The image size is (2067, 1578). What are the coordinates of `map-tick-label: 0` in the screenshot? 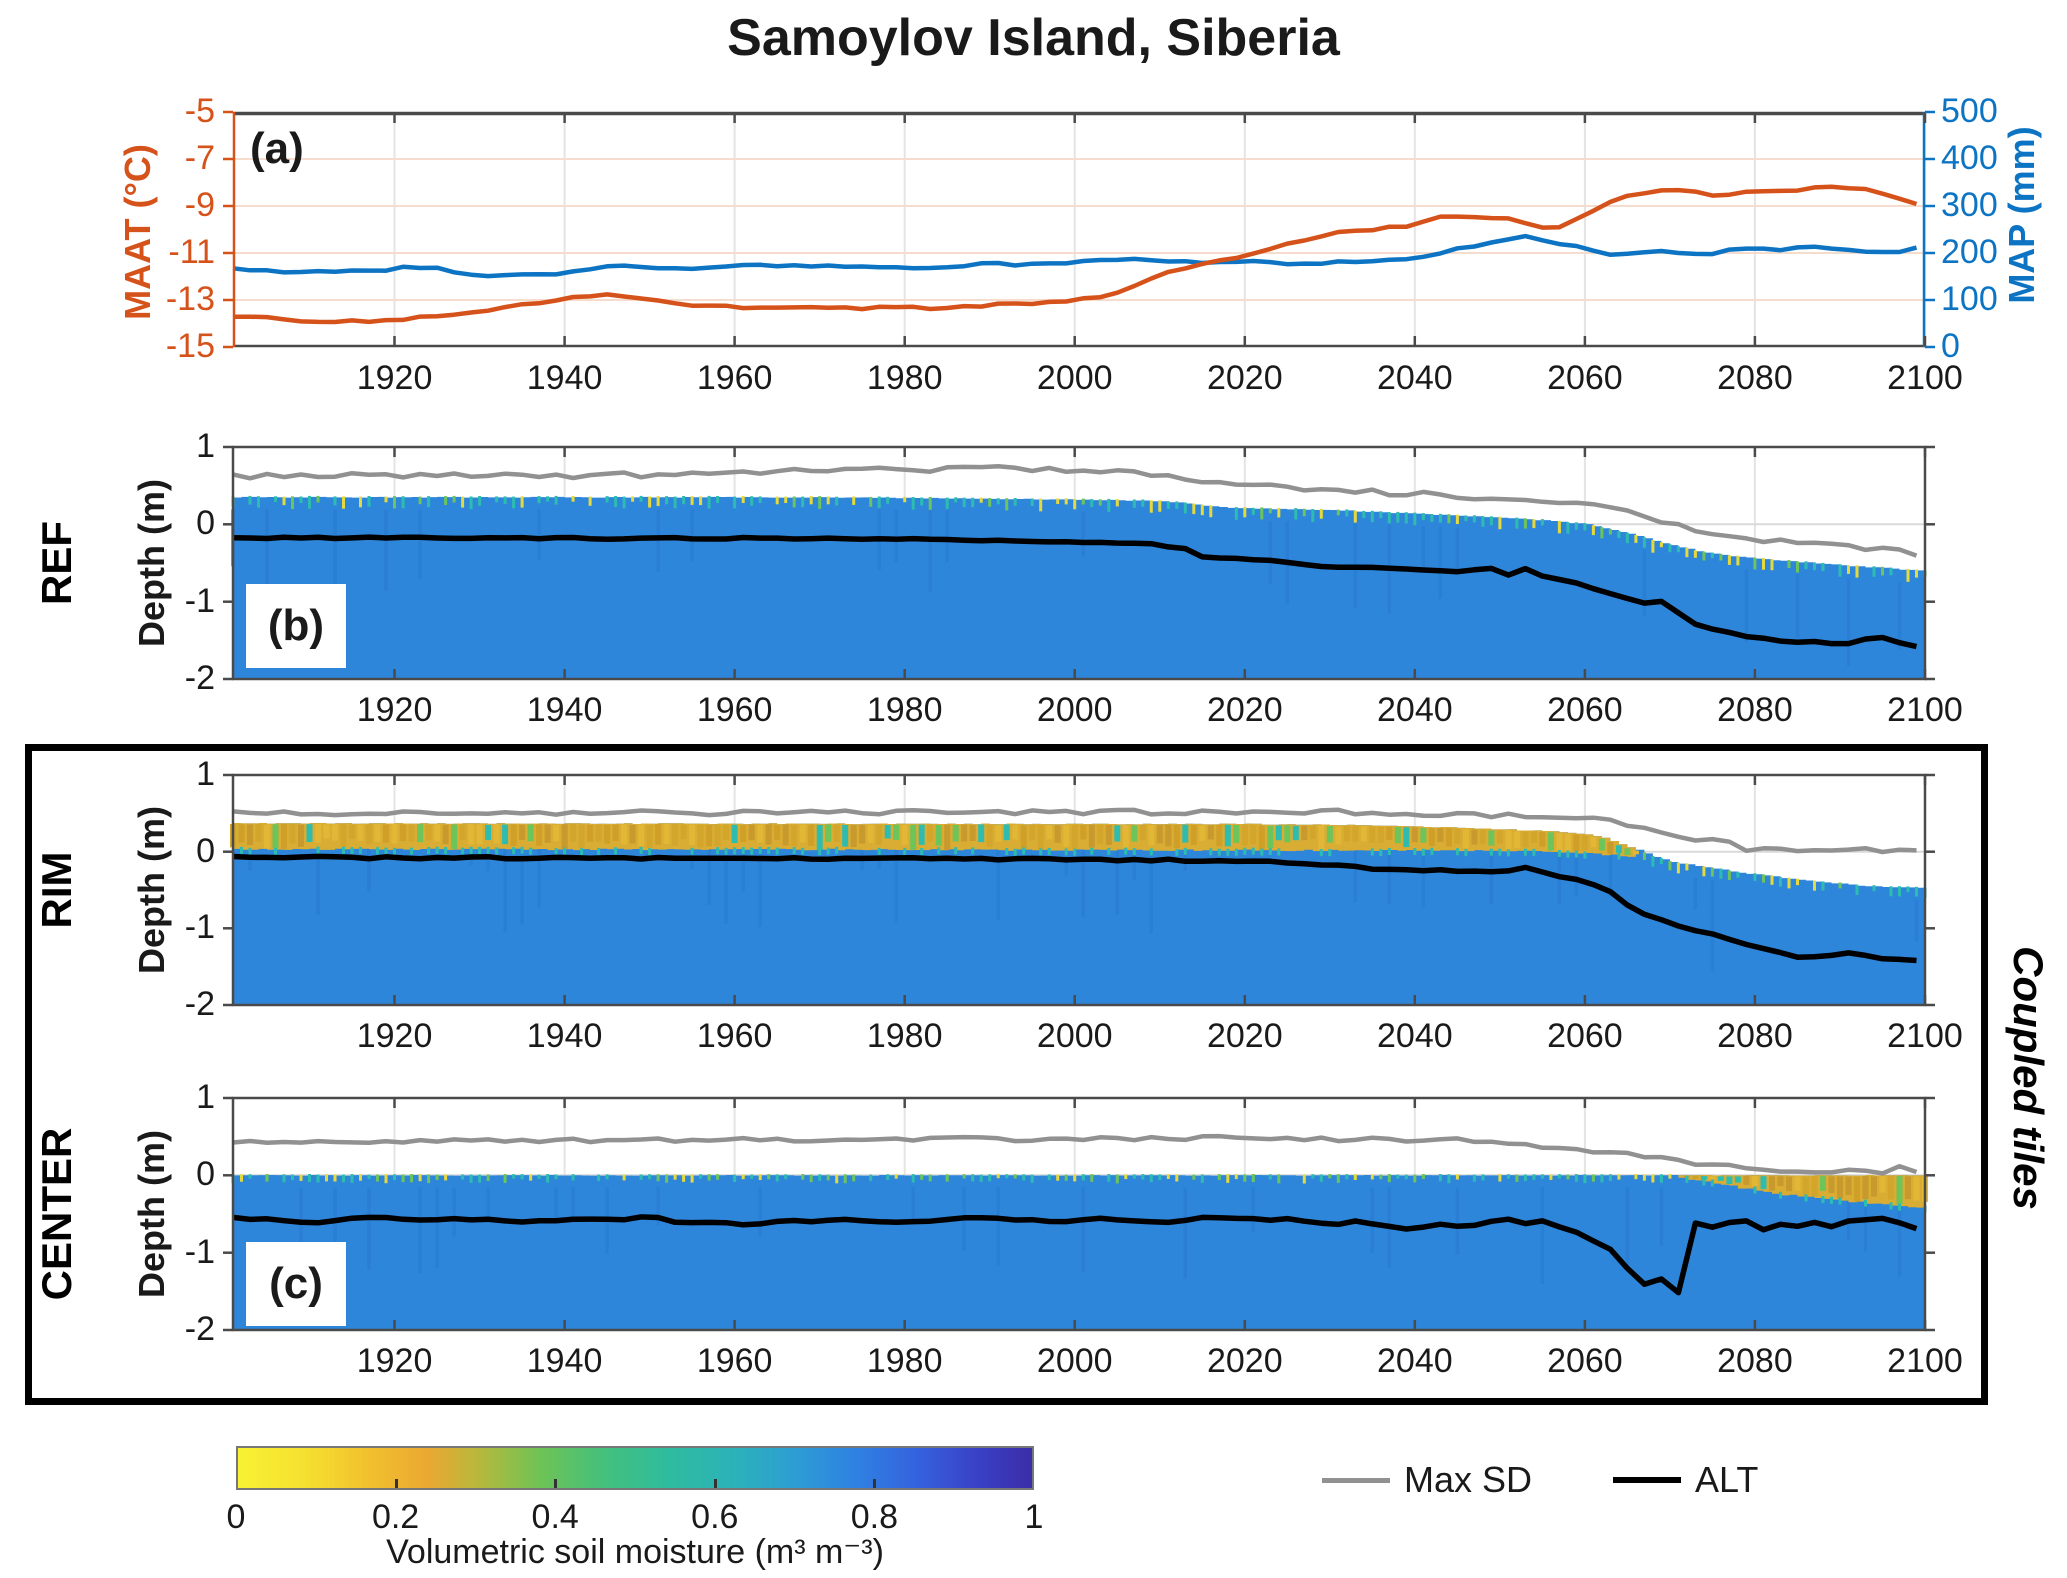 It's located at (1950, 346).